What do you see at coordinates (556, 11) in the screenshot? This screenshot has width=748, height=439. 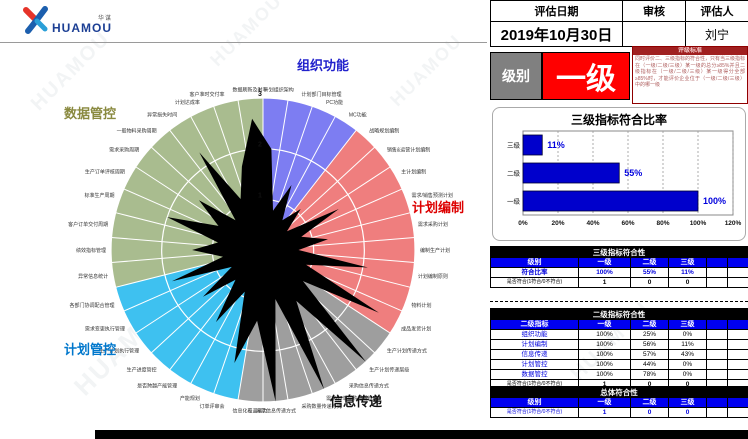 I see `eval-date-header: 评估日期` at bounding box center [556, 11].